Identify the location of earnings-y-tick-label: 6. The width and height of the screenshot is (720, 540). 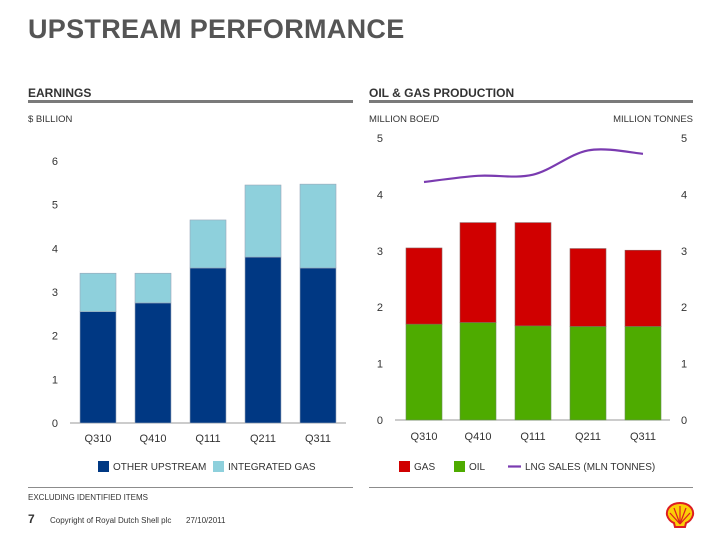
(55, 162).